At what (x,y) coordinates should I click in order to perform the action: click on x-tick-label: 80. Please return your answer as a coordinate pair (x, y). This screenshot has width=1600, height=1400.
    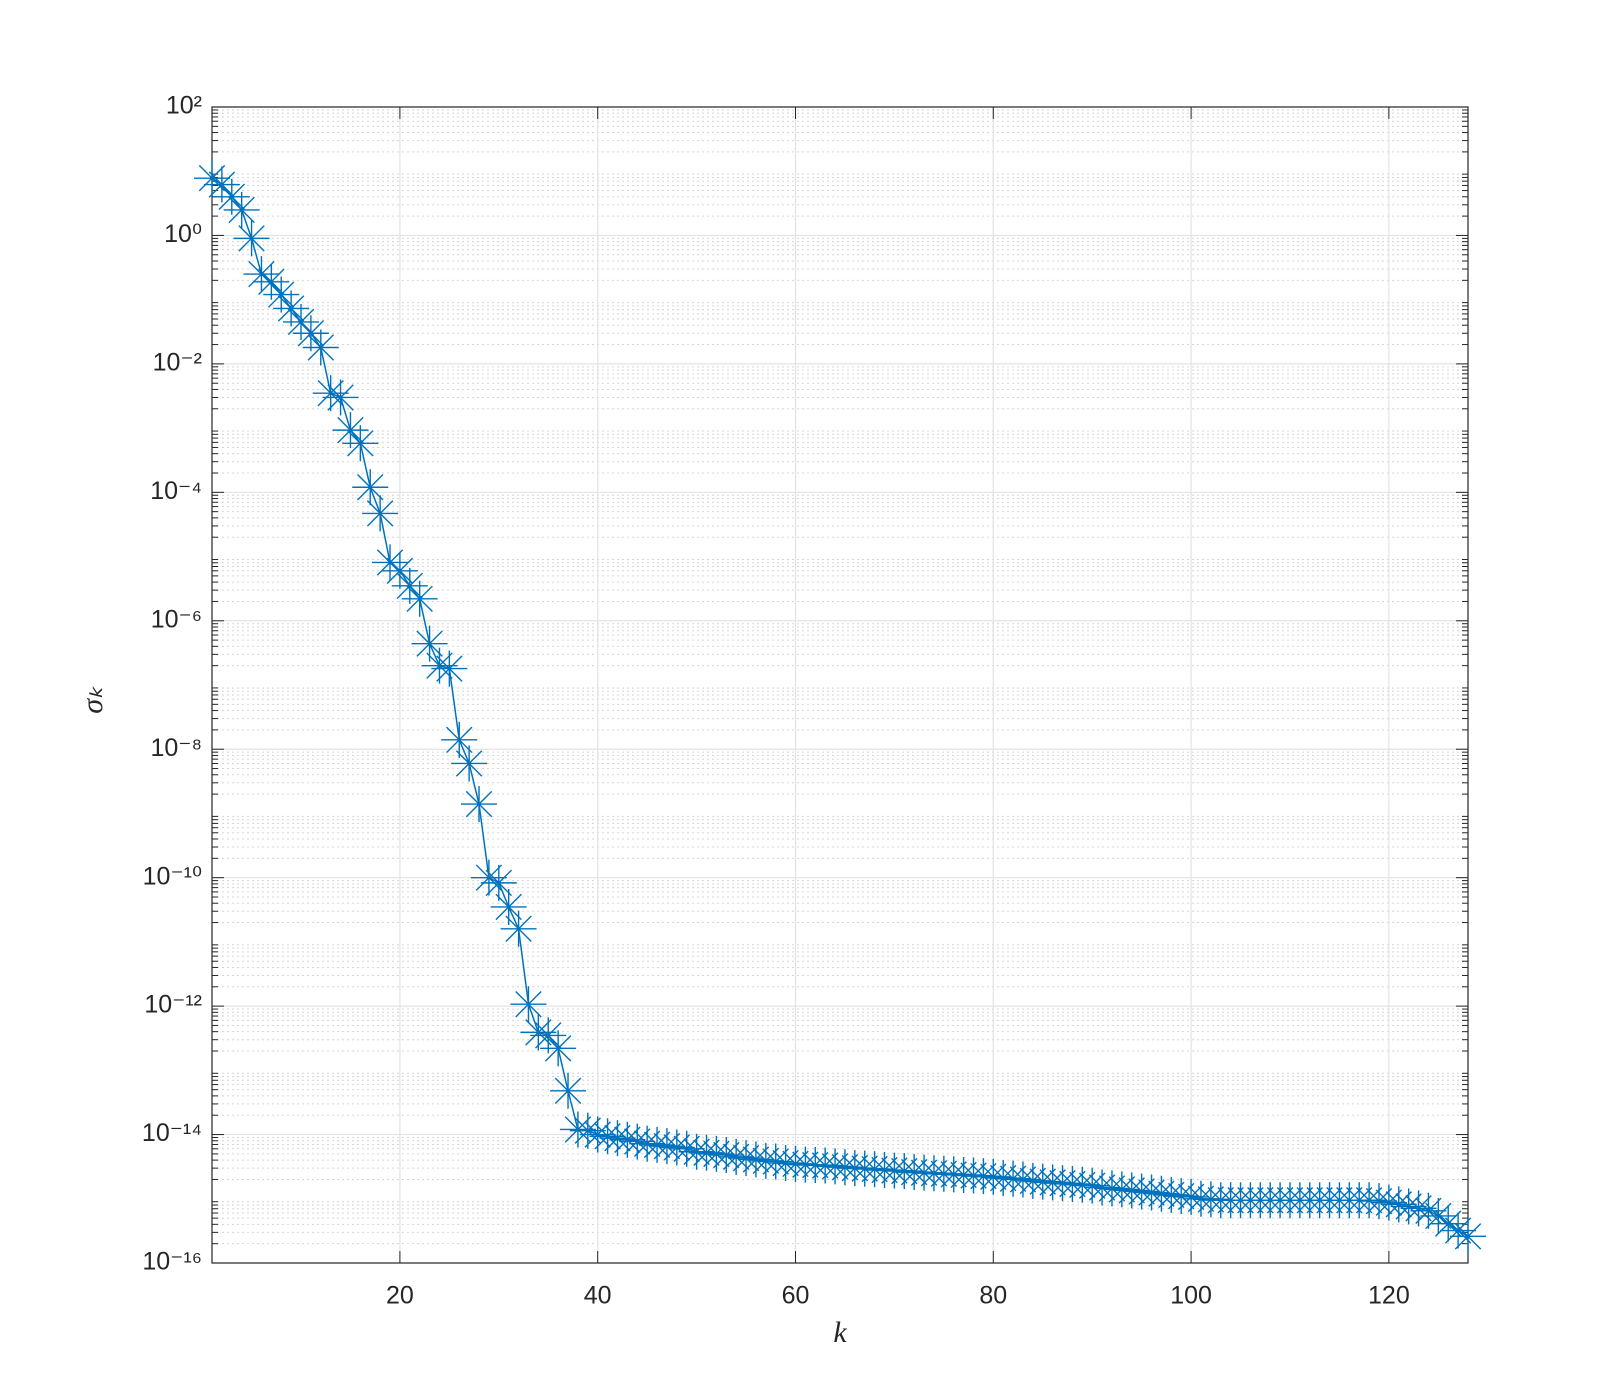
    Looking at the image, I should click on (993, 1296).